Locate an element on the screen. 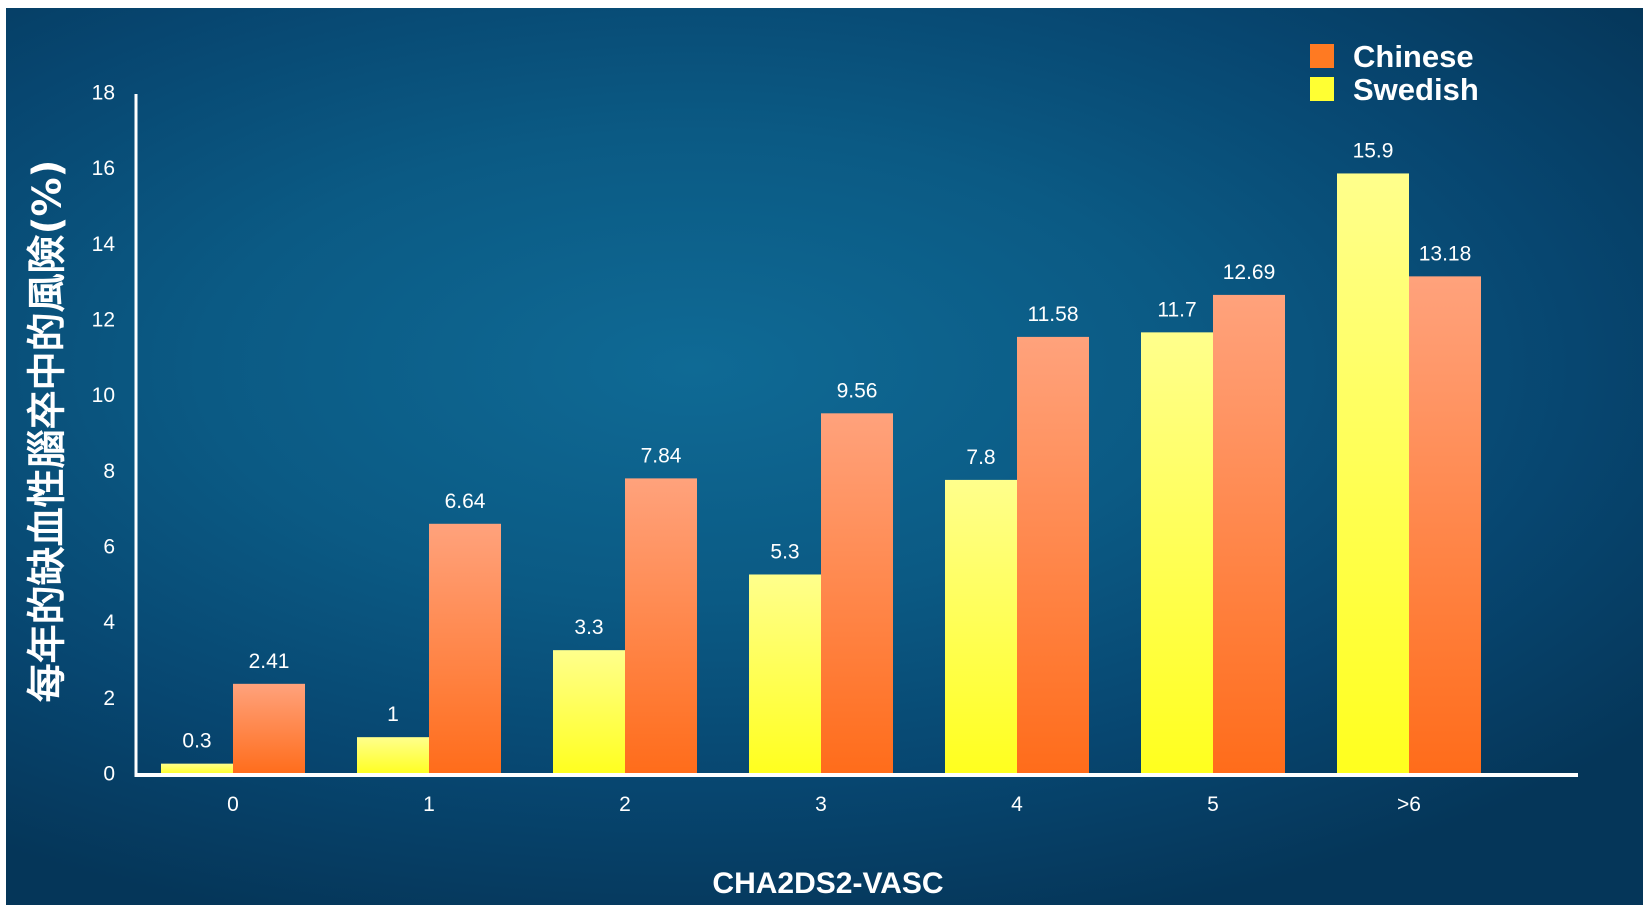 This screenshot has width=1643, height=905. data-label-swedish-5: 11.7 is located at coordinates (1176, 309).